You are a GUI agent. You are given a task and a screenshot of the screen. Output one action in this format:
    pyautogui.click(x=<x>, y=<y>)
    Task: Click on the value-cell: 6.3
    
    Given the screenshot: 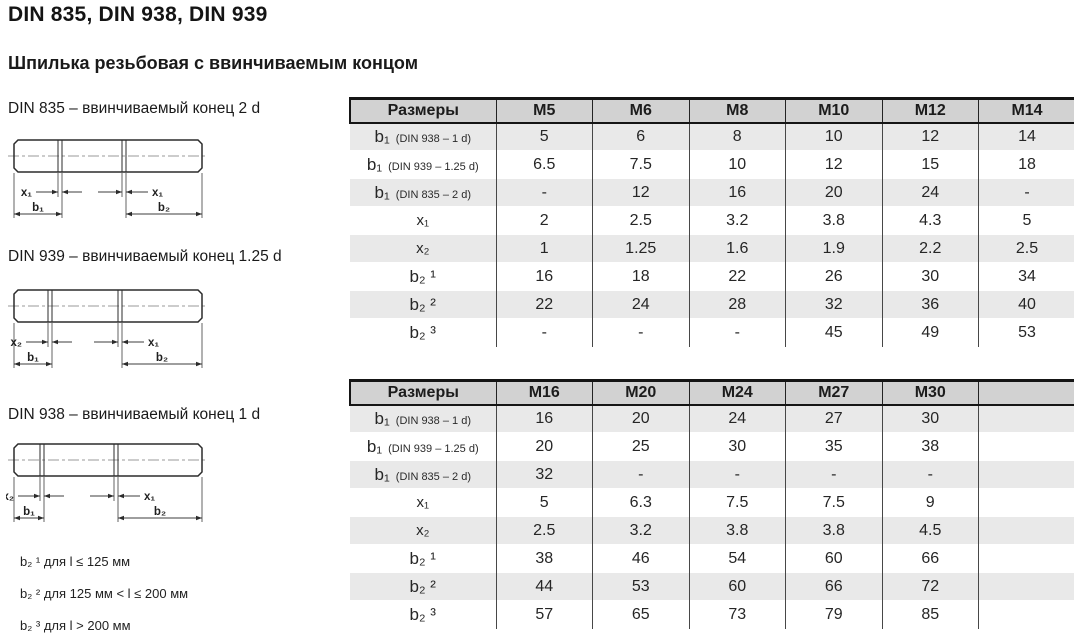 What is the action you would take?
    pyautogui.click(x=640, y=502)
    